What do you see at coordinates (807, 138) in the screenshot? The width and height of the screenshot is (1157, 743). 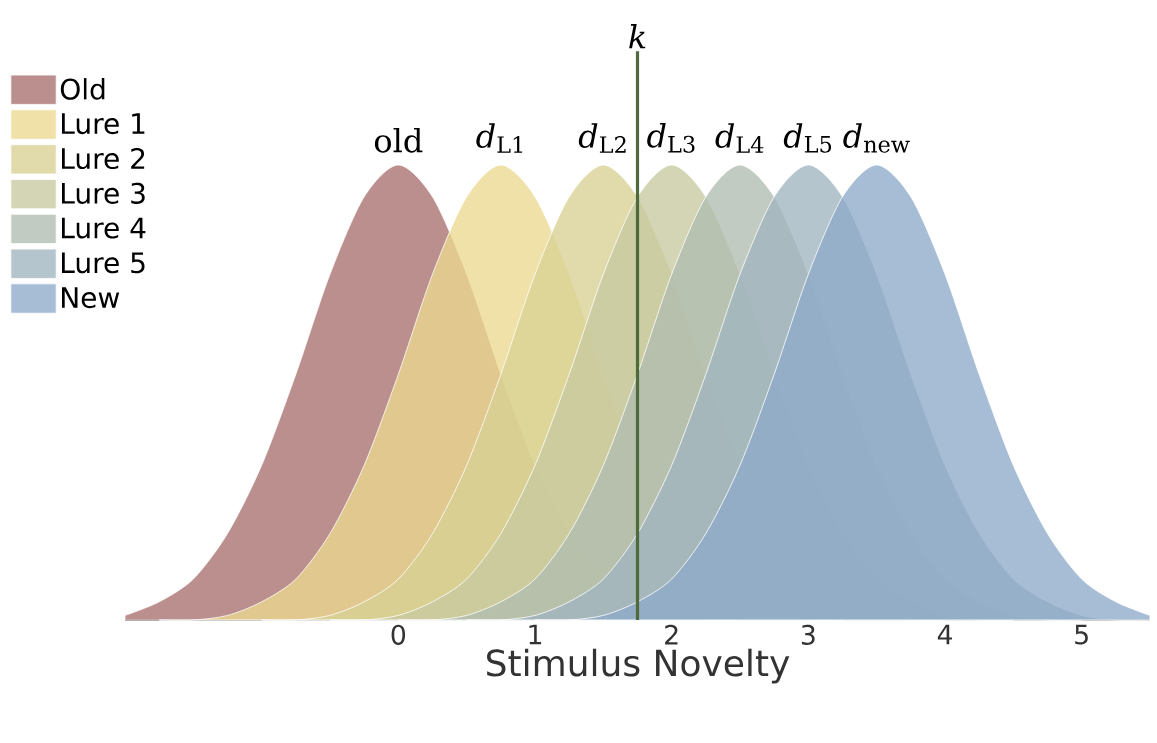 I see `annotation: d$_{L5}$` at bounding box center [807, 138].